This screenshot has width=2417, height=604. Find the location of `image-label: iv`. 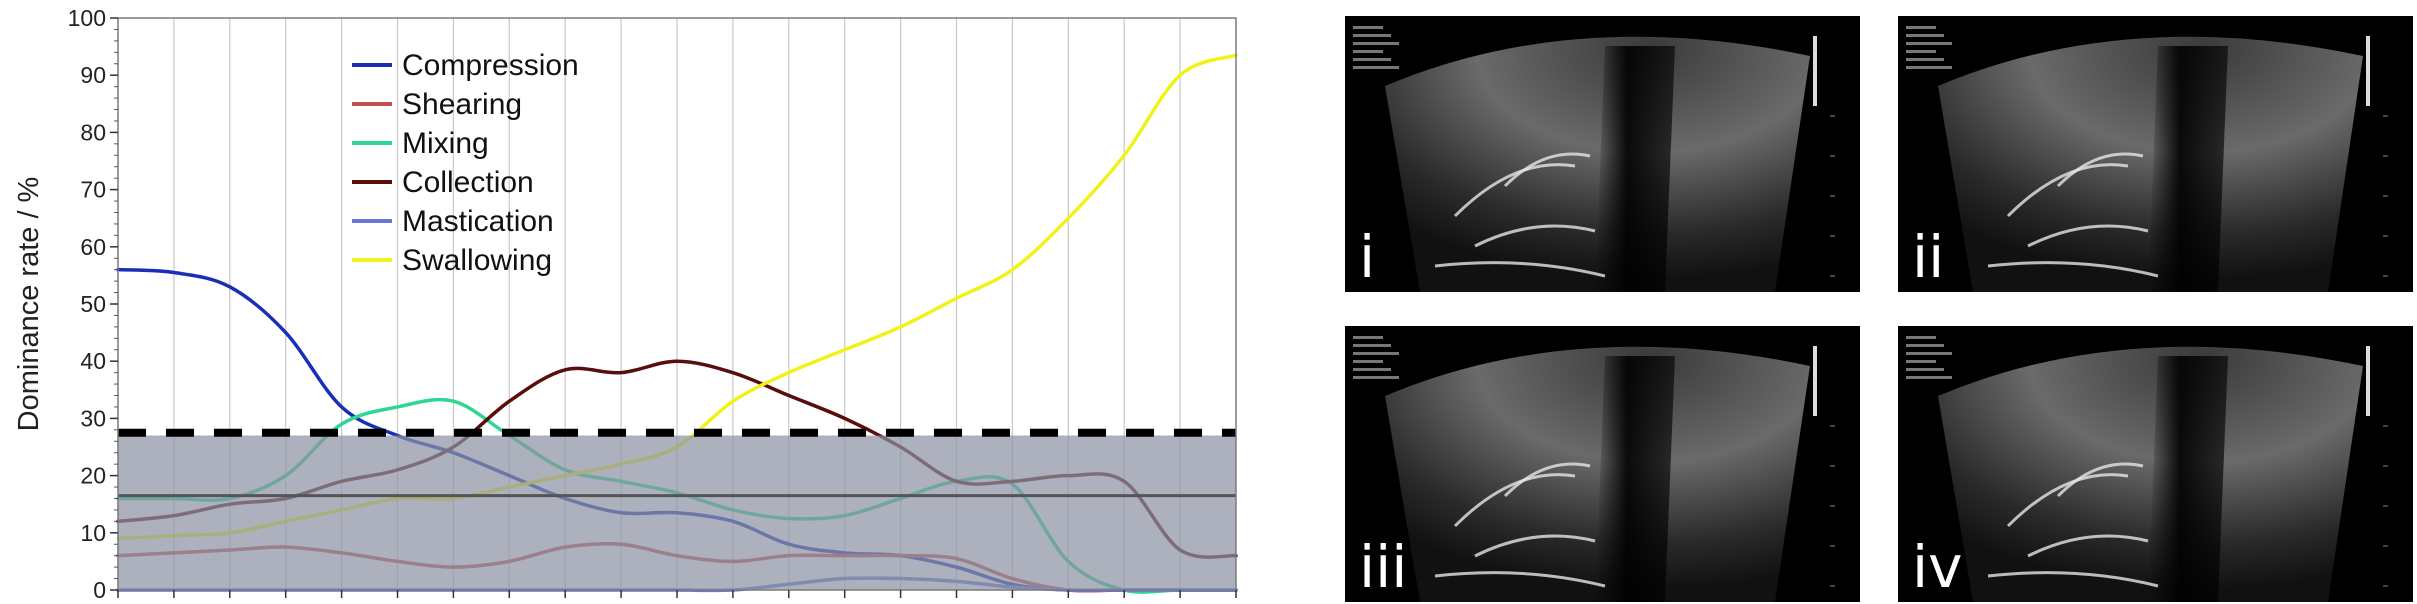

image-label: iv is located at coordinates (1937, 567).